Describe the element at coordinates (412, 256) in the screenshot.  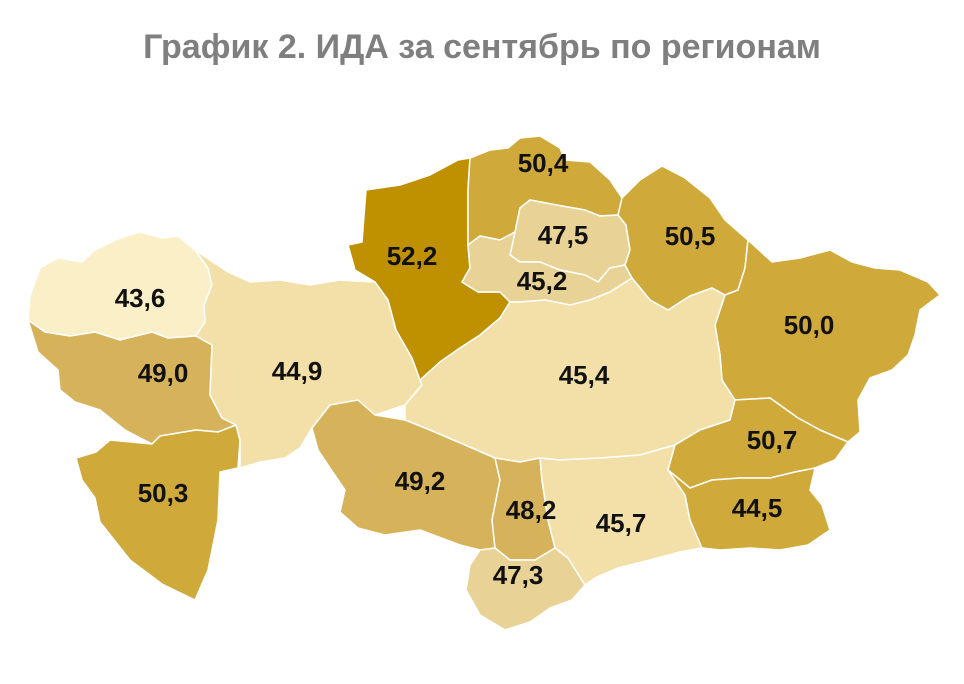
I see `region-value-label: 52,2` at that location.